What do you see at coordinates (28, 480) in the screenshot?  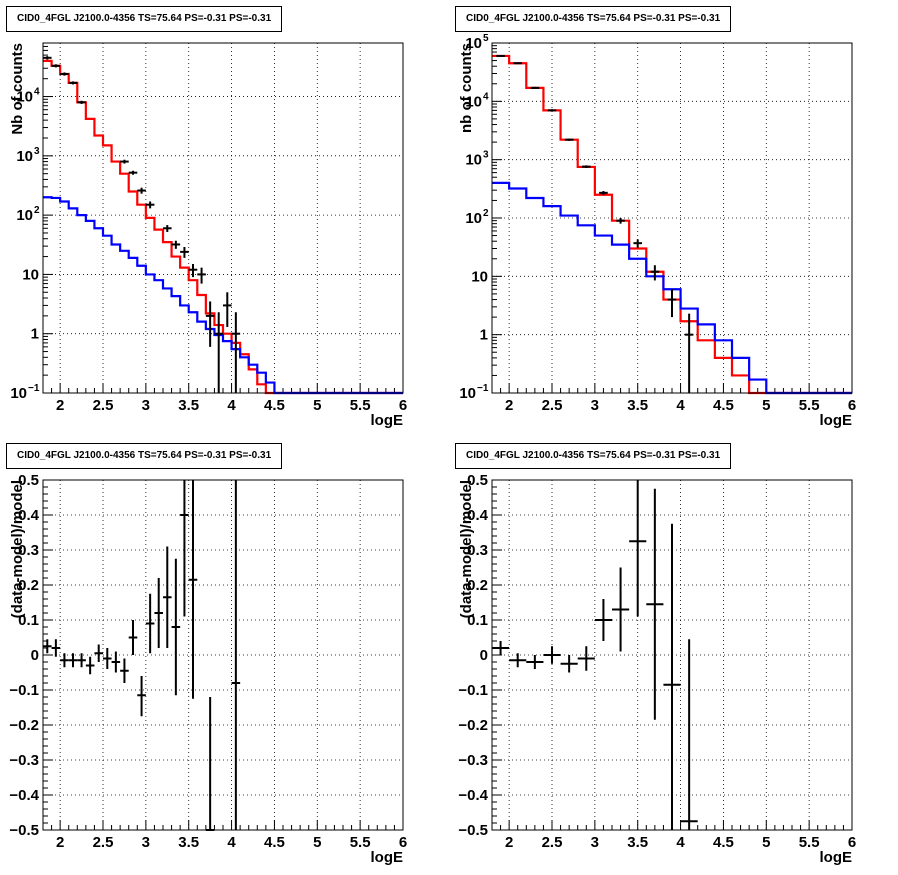 I see `y-tick-label: 0.5` at bounding box center [28, 480].